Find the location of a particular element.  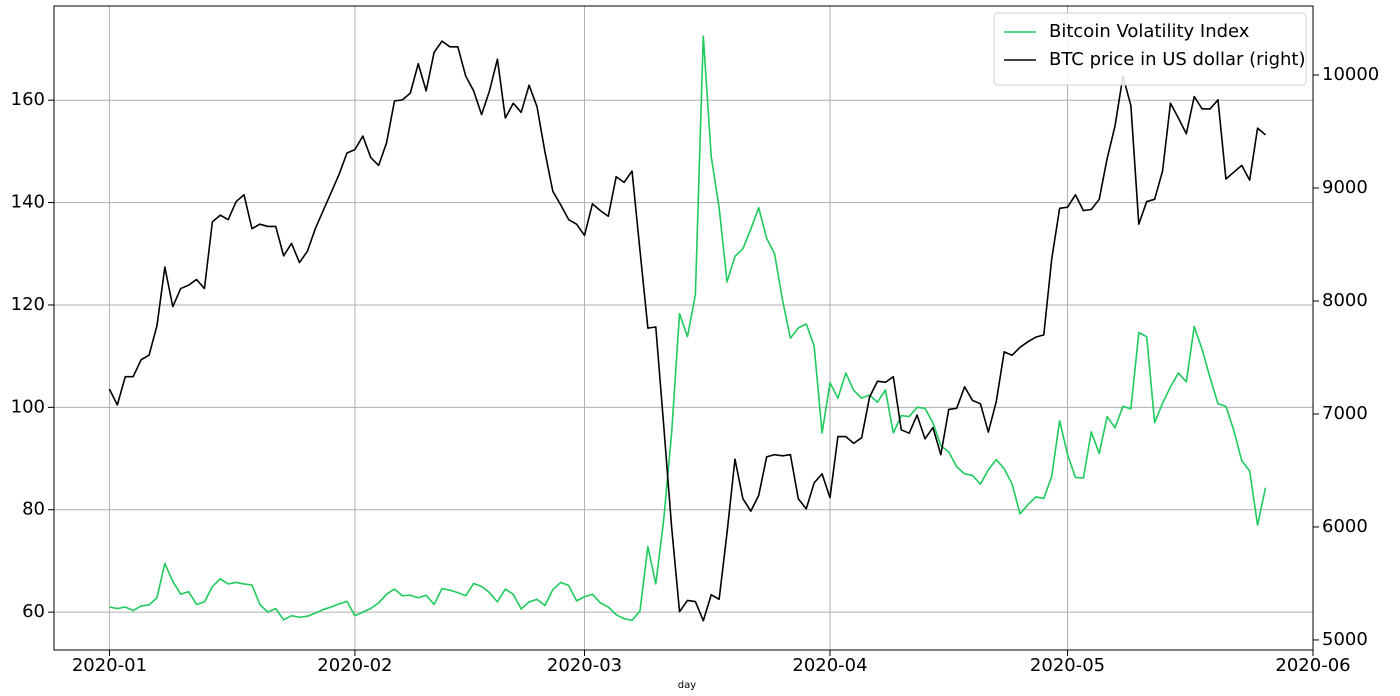

legend-label: BTC price in US dollar (right) is located at coordinates (1177, 59).